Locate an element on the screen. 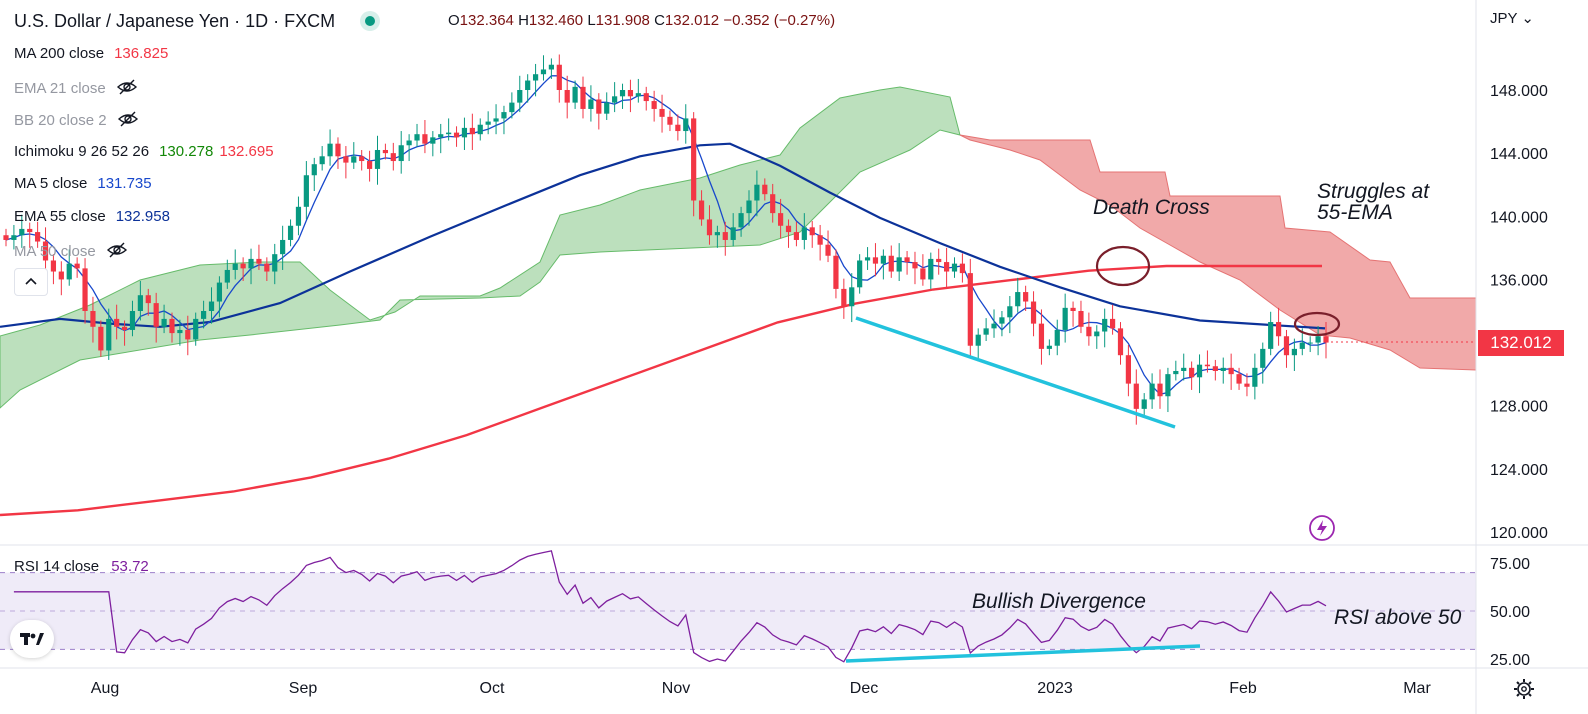  legend-value-2: 132.695 is located at coordinates (246, 151).